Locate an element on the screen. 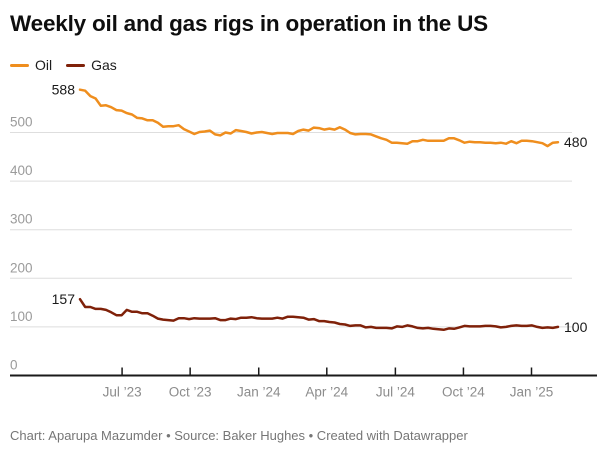  oil-start-value-label: 588 is located at coordinates (64, 90).